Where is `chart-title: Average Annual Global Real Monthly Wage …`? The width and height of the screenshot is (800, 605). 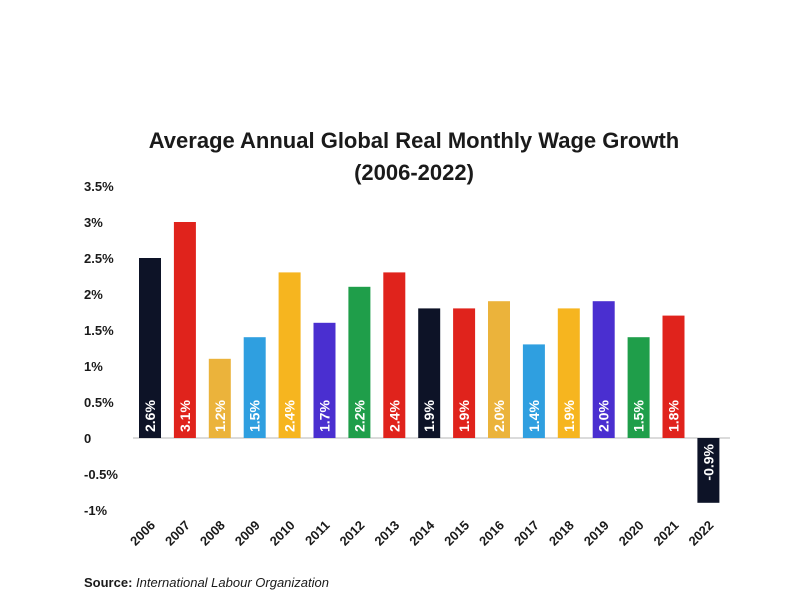 chart-title: Average Annual Global Real Monthly Wage … is located at coordinates (414, 156).